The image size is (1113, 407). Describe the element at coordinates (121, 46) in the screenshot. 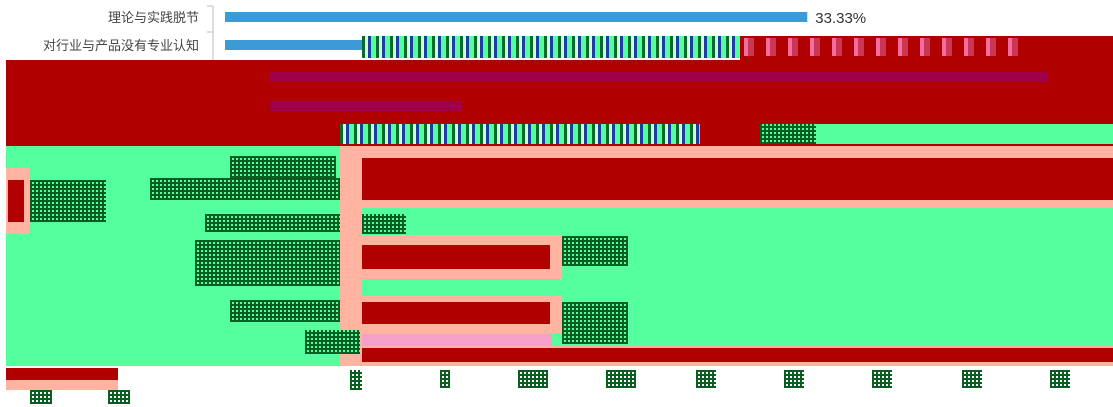

I see `category-label: 对行业与产品没有专业认知` at that location.